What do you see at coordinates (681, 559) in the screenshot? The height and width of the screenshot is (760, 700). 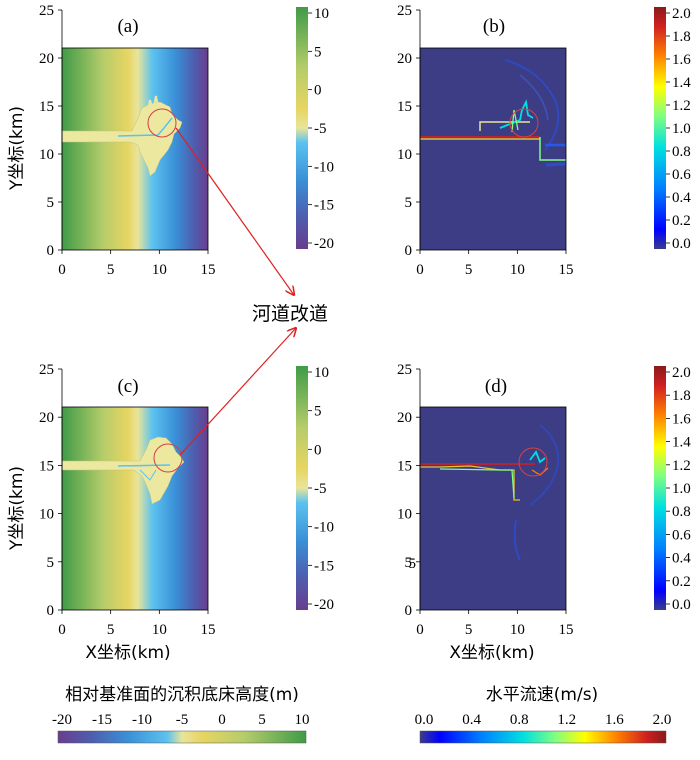 I see `panel-d-colorbar-tick-label: 0.4` at bounding box center [681, 559].